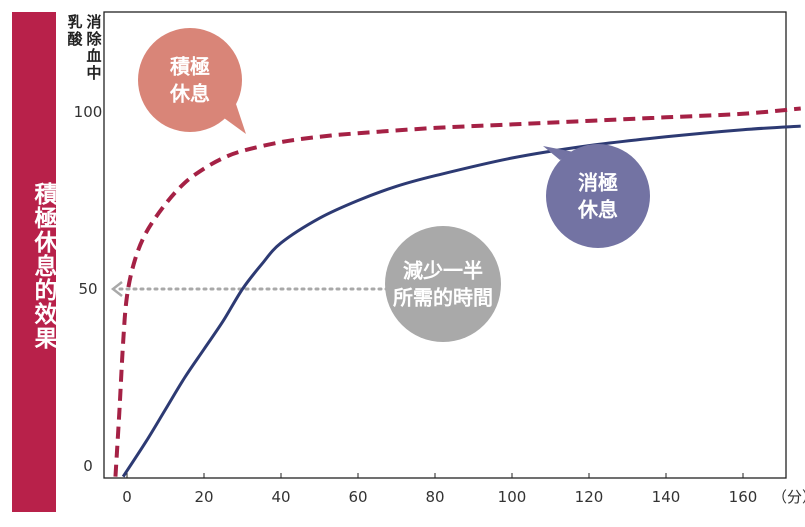  Describe the element at coordinates (512, 497) in the screenshot. I see `x-tick-label: 100` at that location.